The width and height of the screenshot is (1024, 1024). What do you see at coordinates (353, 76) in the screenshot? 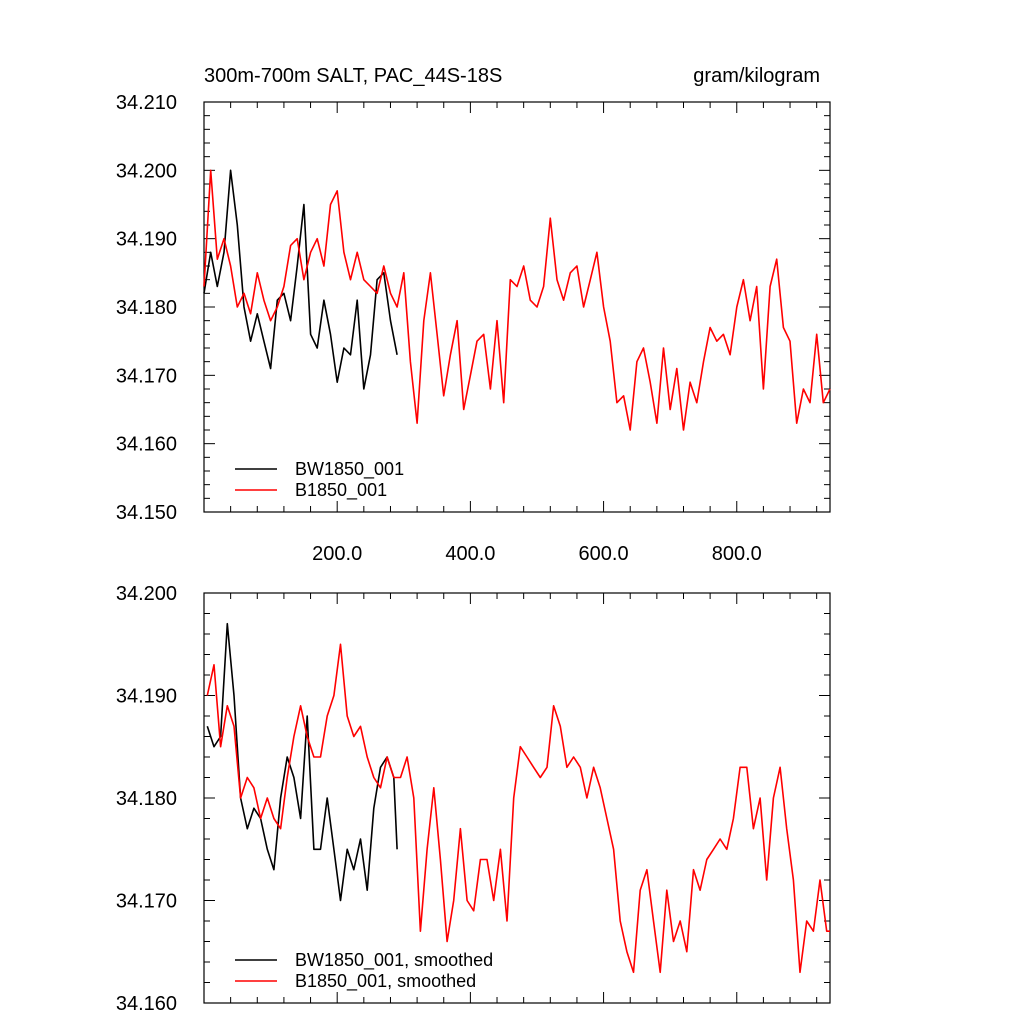
I see `chart-title-left: 300m-700m SALT, PAC_44S-18S` at bounding box center [353, 76].